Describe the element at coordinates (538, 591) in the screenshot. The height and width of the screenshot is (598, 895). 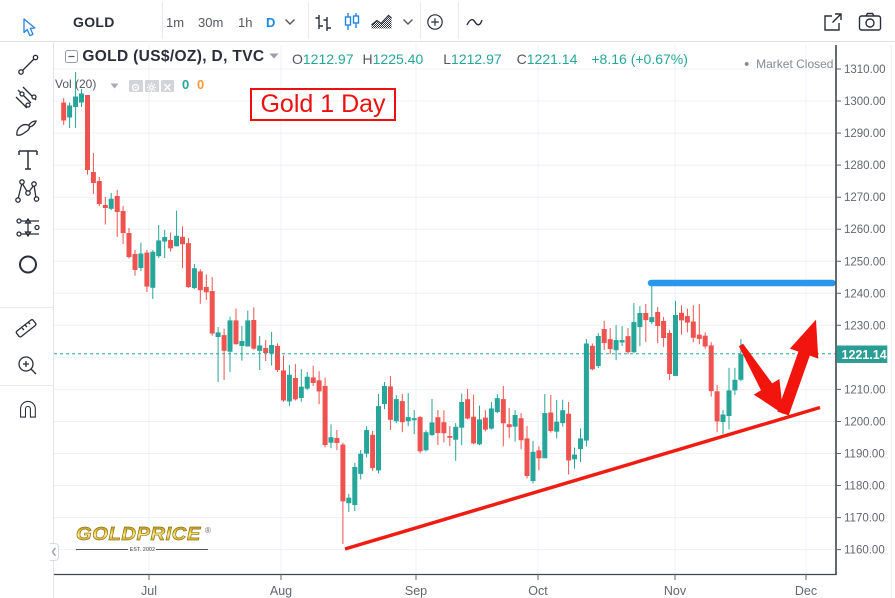
I see `svg-text: Oct` at that location.